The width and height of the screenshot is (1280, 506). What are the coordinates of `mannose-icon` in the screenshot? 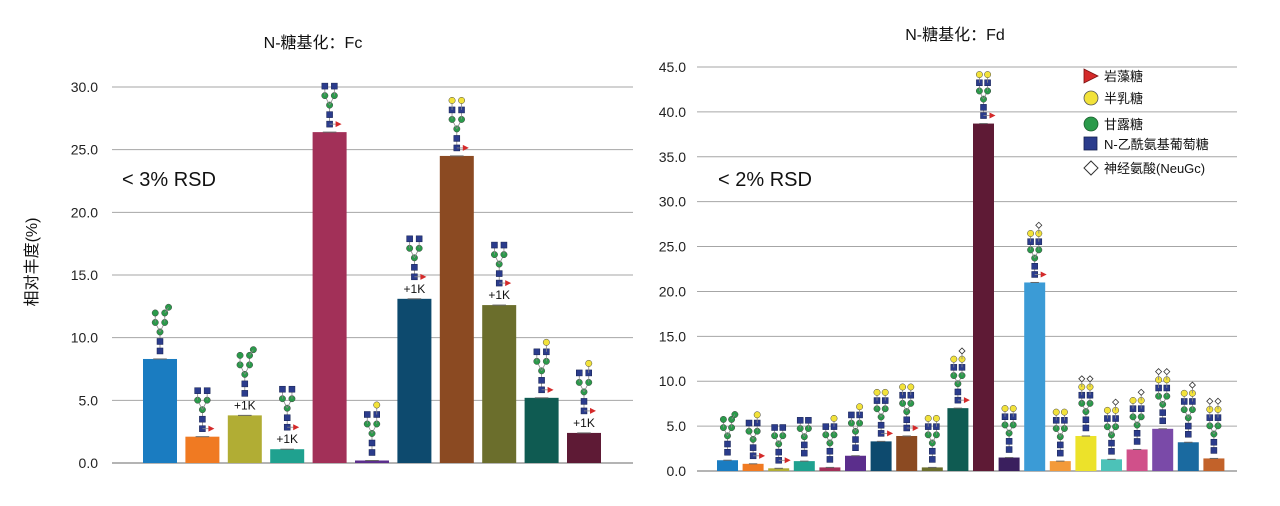 It's located at (723, 419).